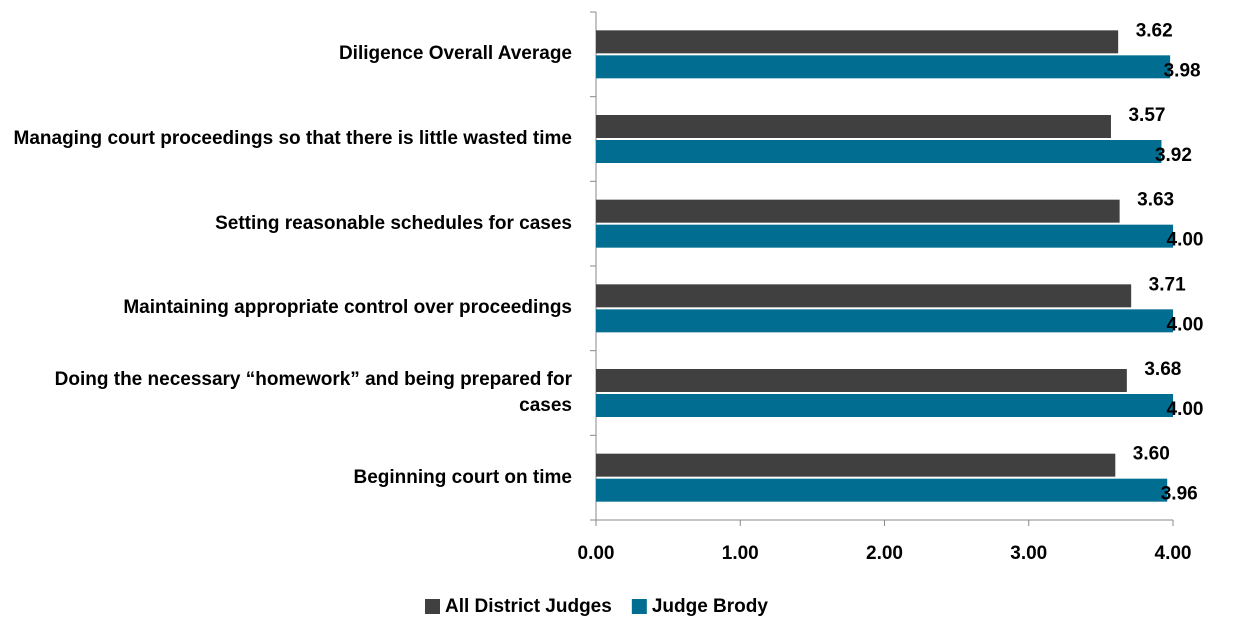  Describe the element at coordinates (596, 553) in the screenshot. I see `x-tick-label: 0.00` at that location.